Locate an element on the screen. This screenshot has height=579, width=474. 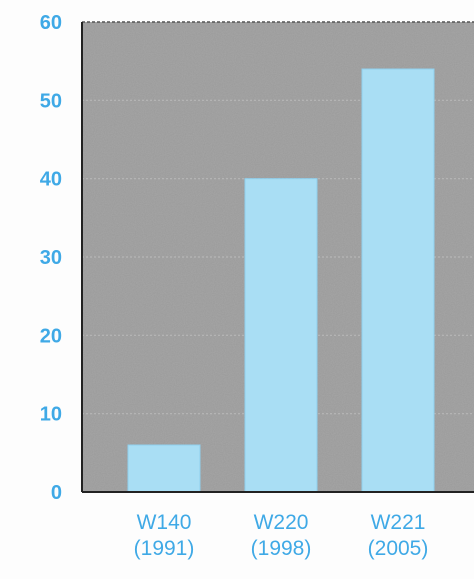
y-axis-tick-labels: 0 10 20 30 40 50 60 is located at coordinates (51, 258).